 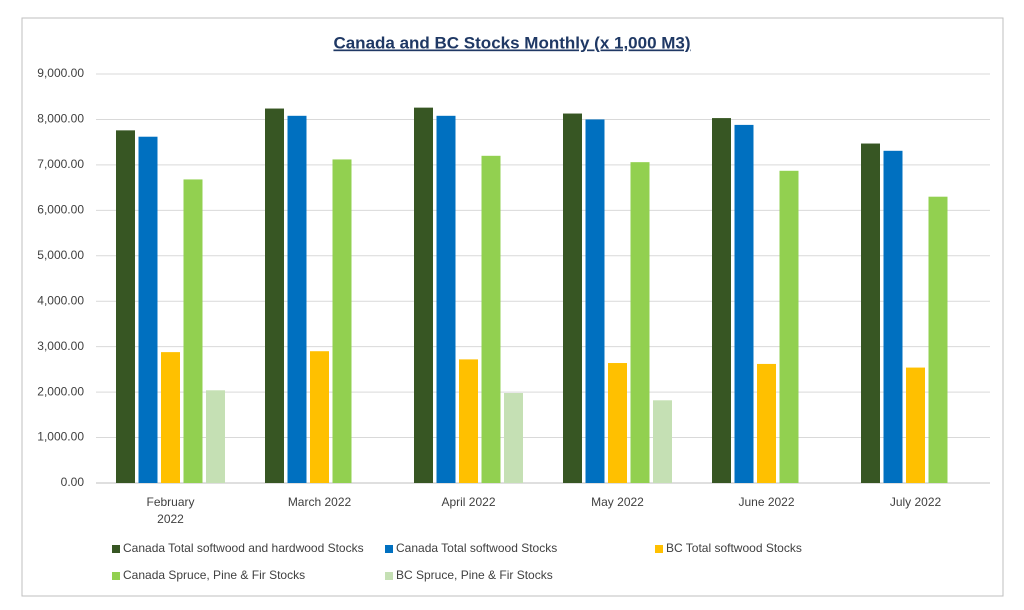 What do you see at coordinates (60, 210) in the screenshot?
I see `y-tick-label: 6,000.00` at bounding box center [60, 210].